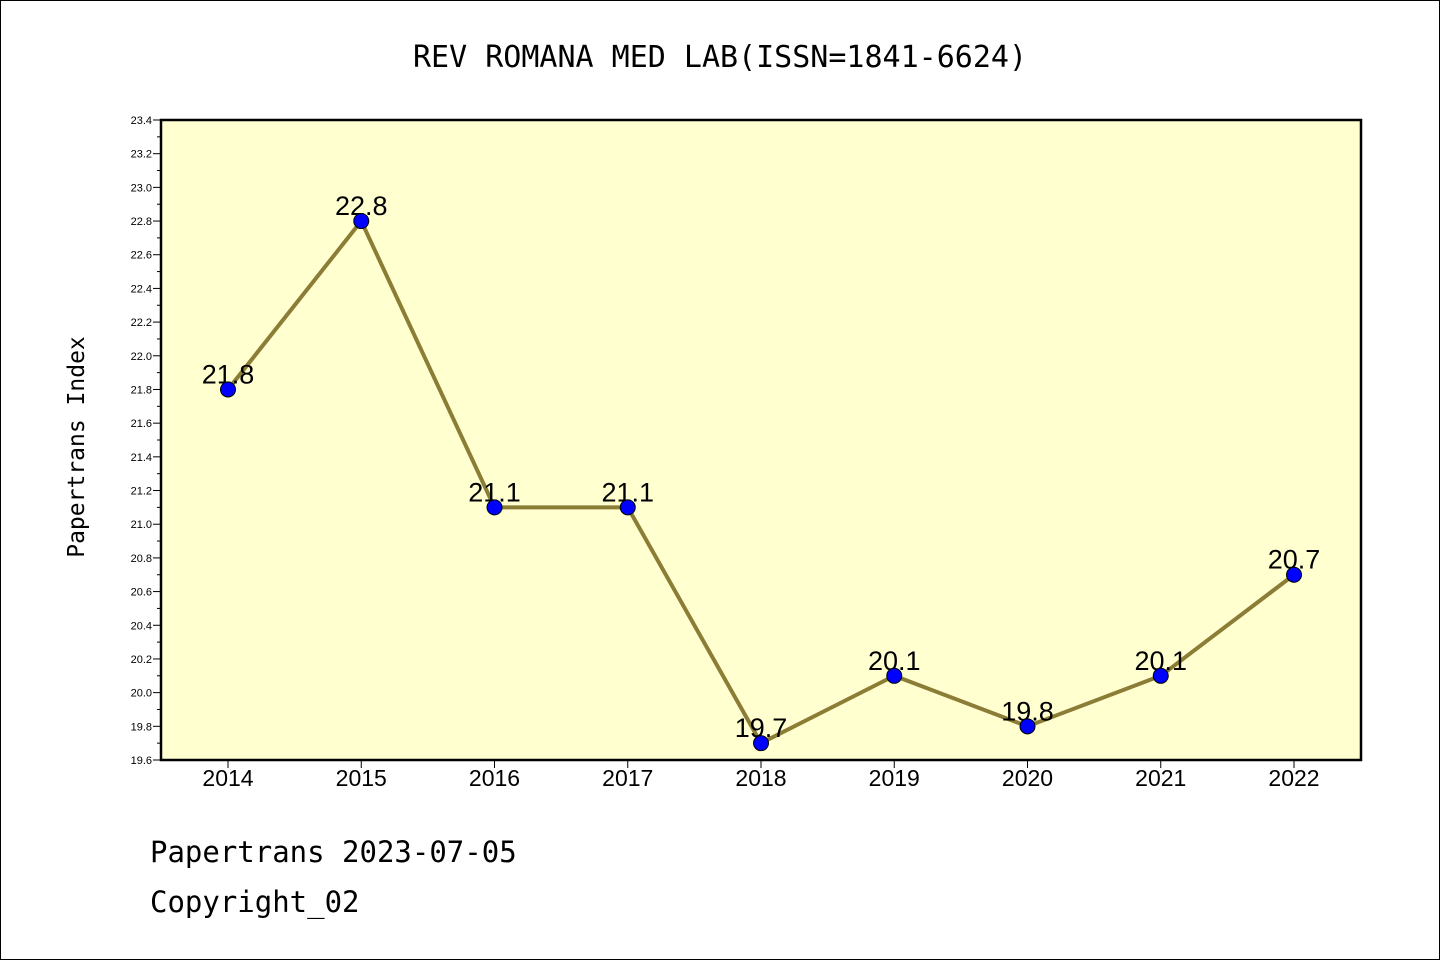  I want to click on x-tick-label: 2015, so click(361, 778).